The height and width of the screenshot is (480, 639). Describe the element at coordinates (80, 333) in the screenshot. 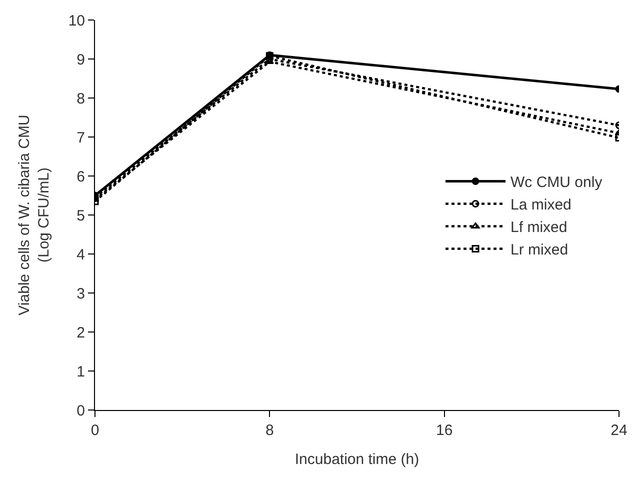

I see `y-tick-label: 2` at that location.